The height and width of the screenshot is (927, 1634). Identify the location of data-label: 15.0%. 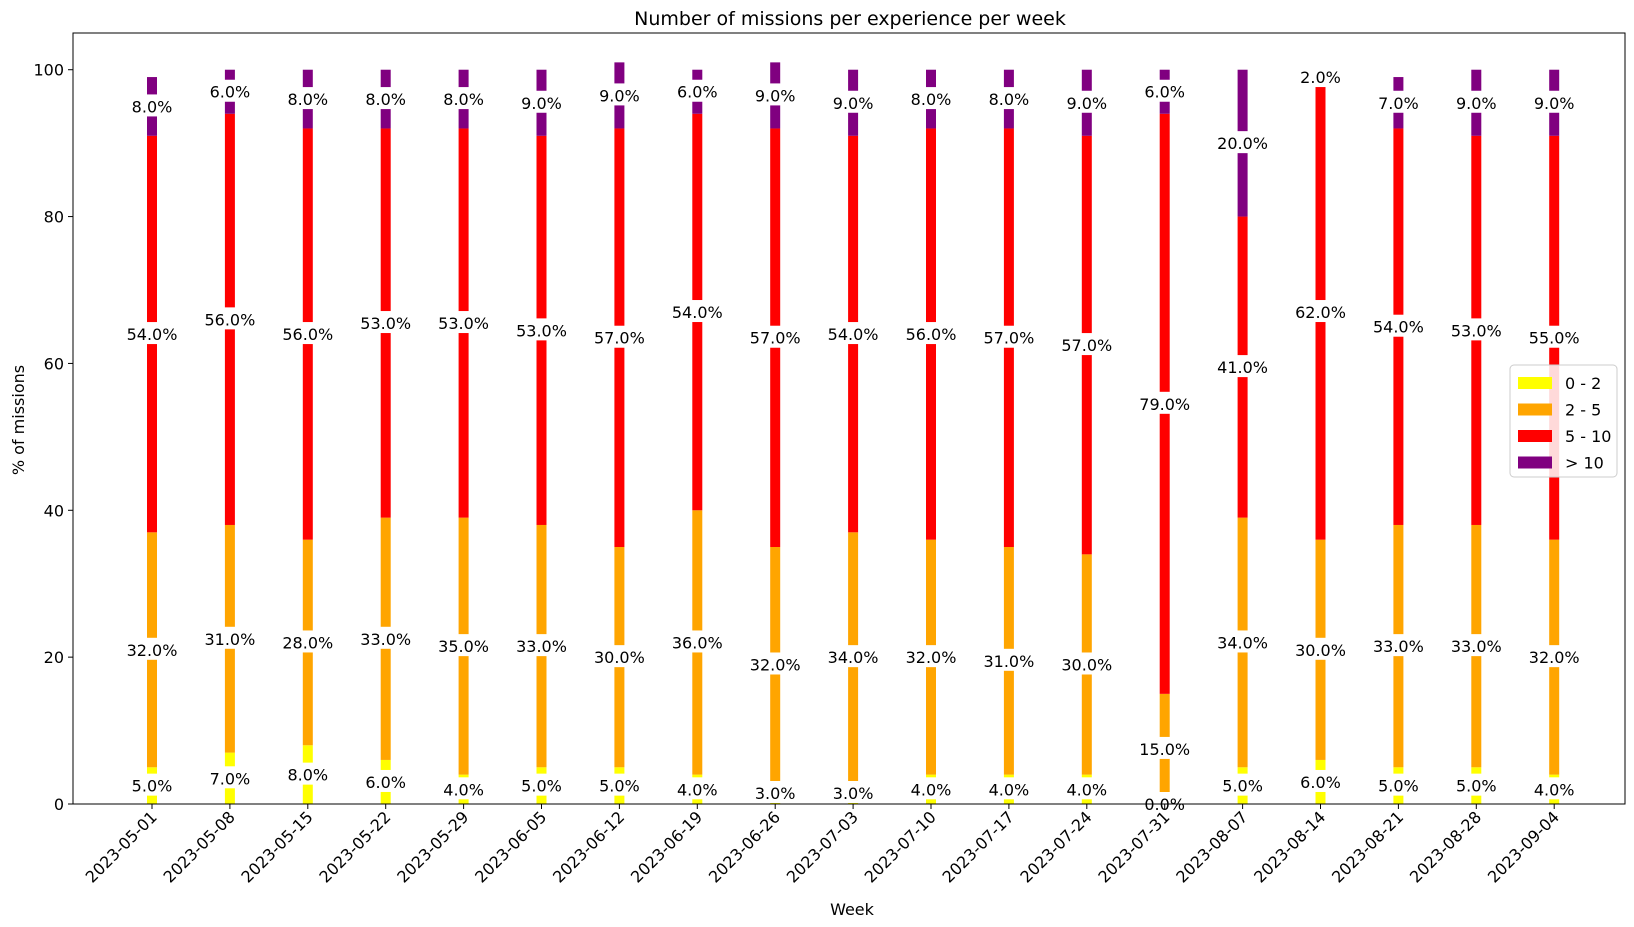
(1164, 749).